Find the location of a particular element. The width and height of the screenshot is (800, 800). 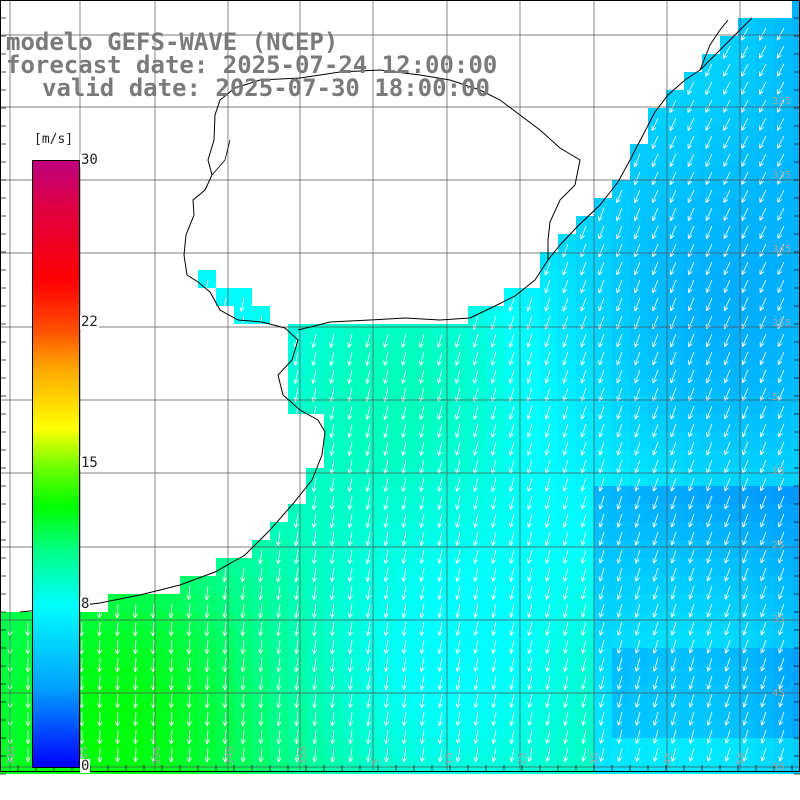

legend-tick-label: 30 is located at coordinates (89, 160).